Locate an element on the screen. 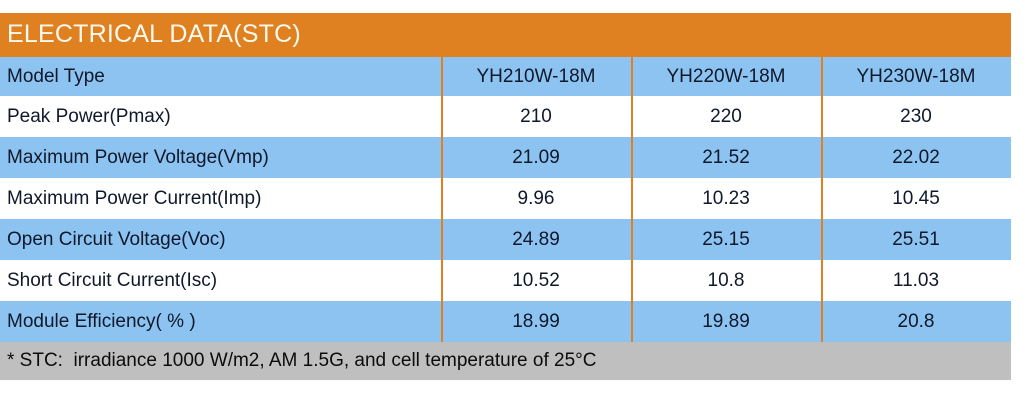 This screenshot has height=413, width=1033. cell-value: 21.52 is located at coordinates (726, 157).